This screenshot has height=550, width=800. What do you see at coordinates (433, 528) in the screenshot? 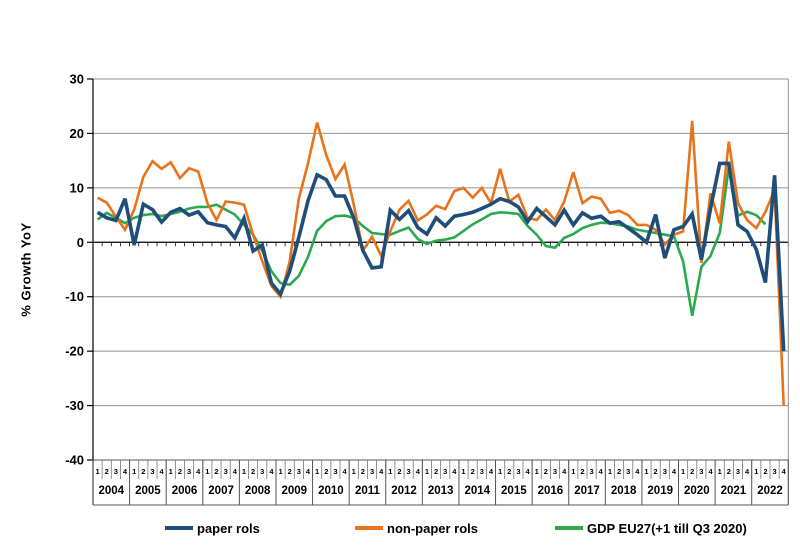
I see `legend-label-non-paper-rols: non-paper rols` at bounding box center [433, 528].